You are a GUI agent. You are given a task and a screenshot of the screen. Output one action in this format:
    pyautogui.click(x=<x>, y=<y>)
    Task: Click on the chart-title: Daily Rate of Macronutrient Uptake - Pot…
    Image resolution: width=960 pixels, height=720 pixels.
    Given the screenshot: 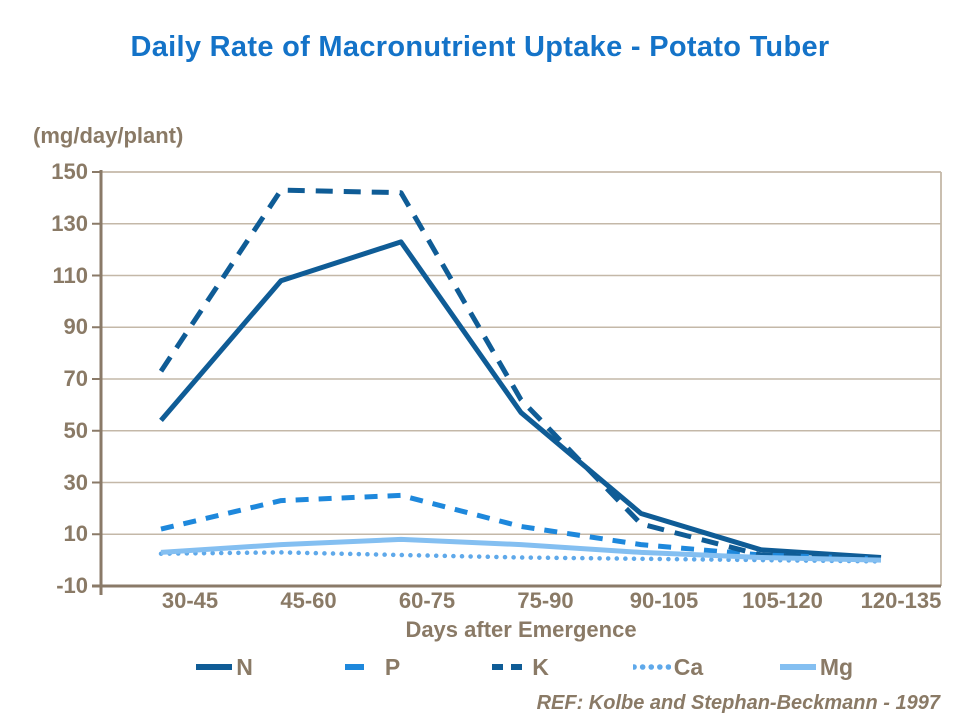 What is the action you would take?
    pyautogui.click(x=480, y=47)
    